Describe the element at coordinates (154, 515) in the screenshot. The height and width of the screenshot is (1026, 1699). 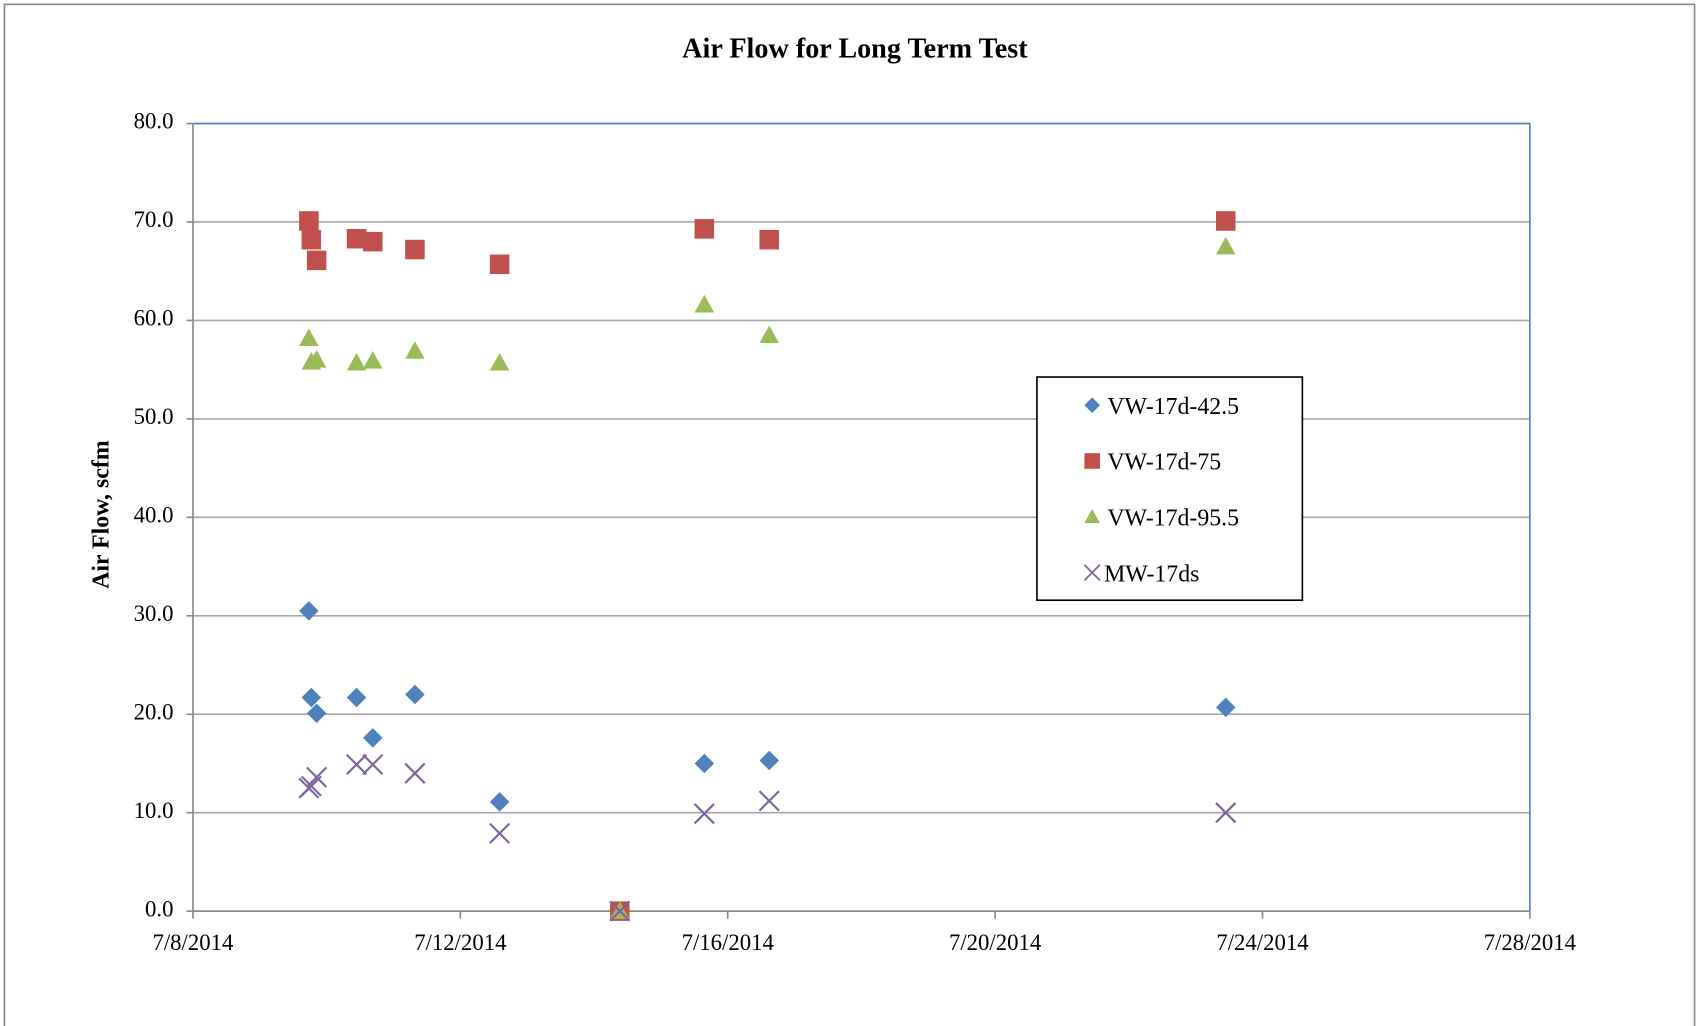
I see `y-tick-label: 40.0` at that location.